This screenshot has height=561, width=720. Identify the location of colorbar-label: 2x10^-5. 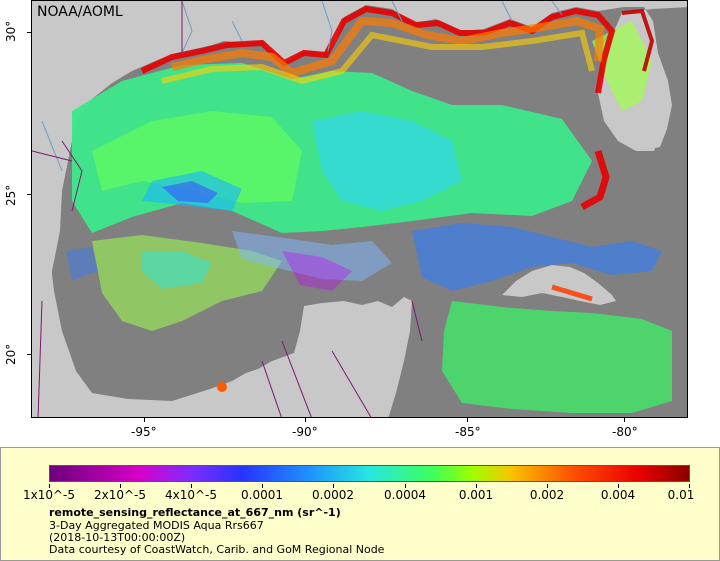
(120, 495).